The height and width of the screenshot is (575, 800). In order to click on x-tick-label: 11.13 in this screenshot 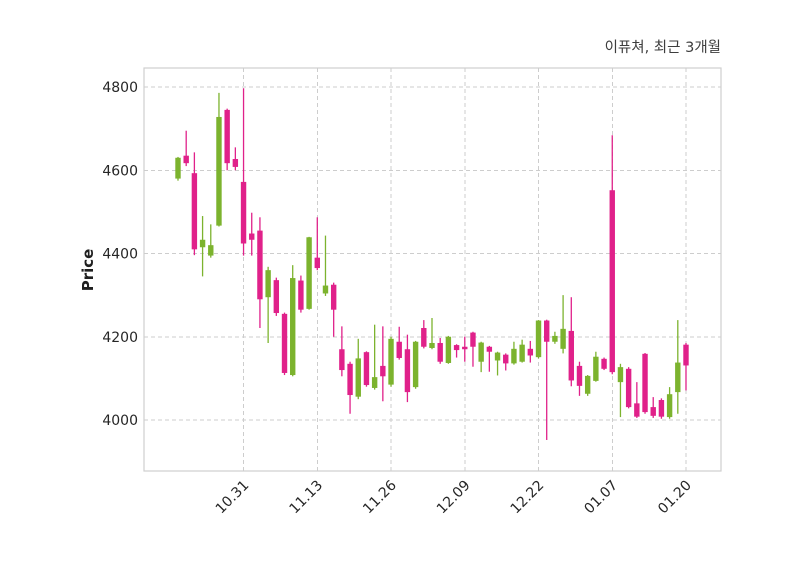, I will do `click(306, 498)`.